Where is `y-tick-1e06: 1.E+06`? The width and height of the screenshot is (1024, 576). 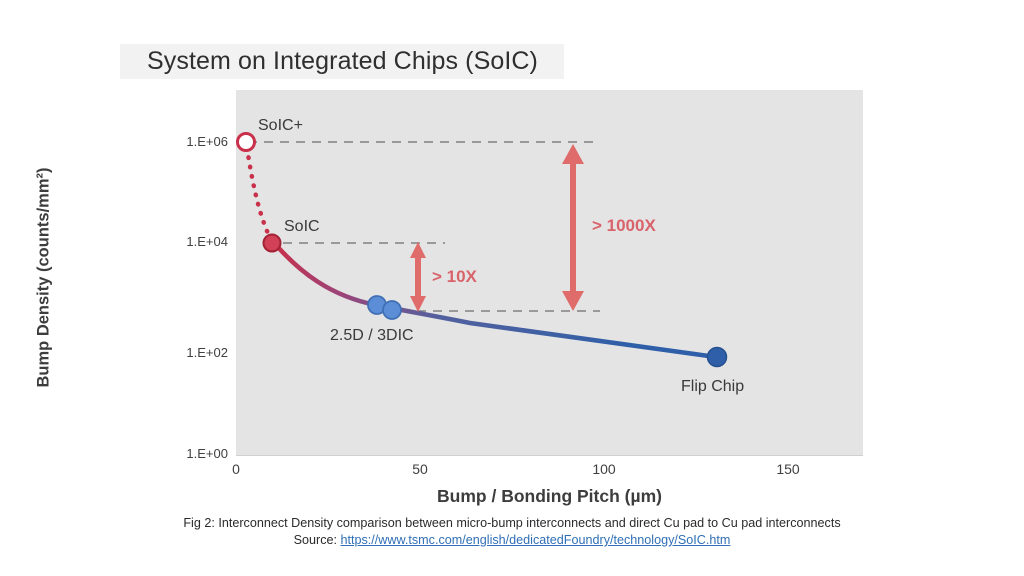 y-tick-1e06: 1.E+06 is located at coordinates (207, 141).